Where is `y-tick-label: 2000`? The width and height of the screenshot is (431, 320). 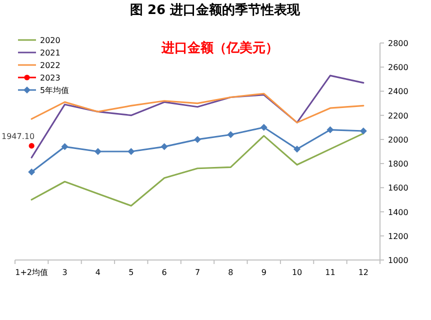 y-tick-label: 2000 is located at coordinates (398, 139).